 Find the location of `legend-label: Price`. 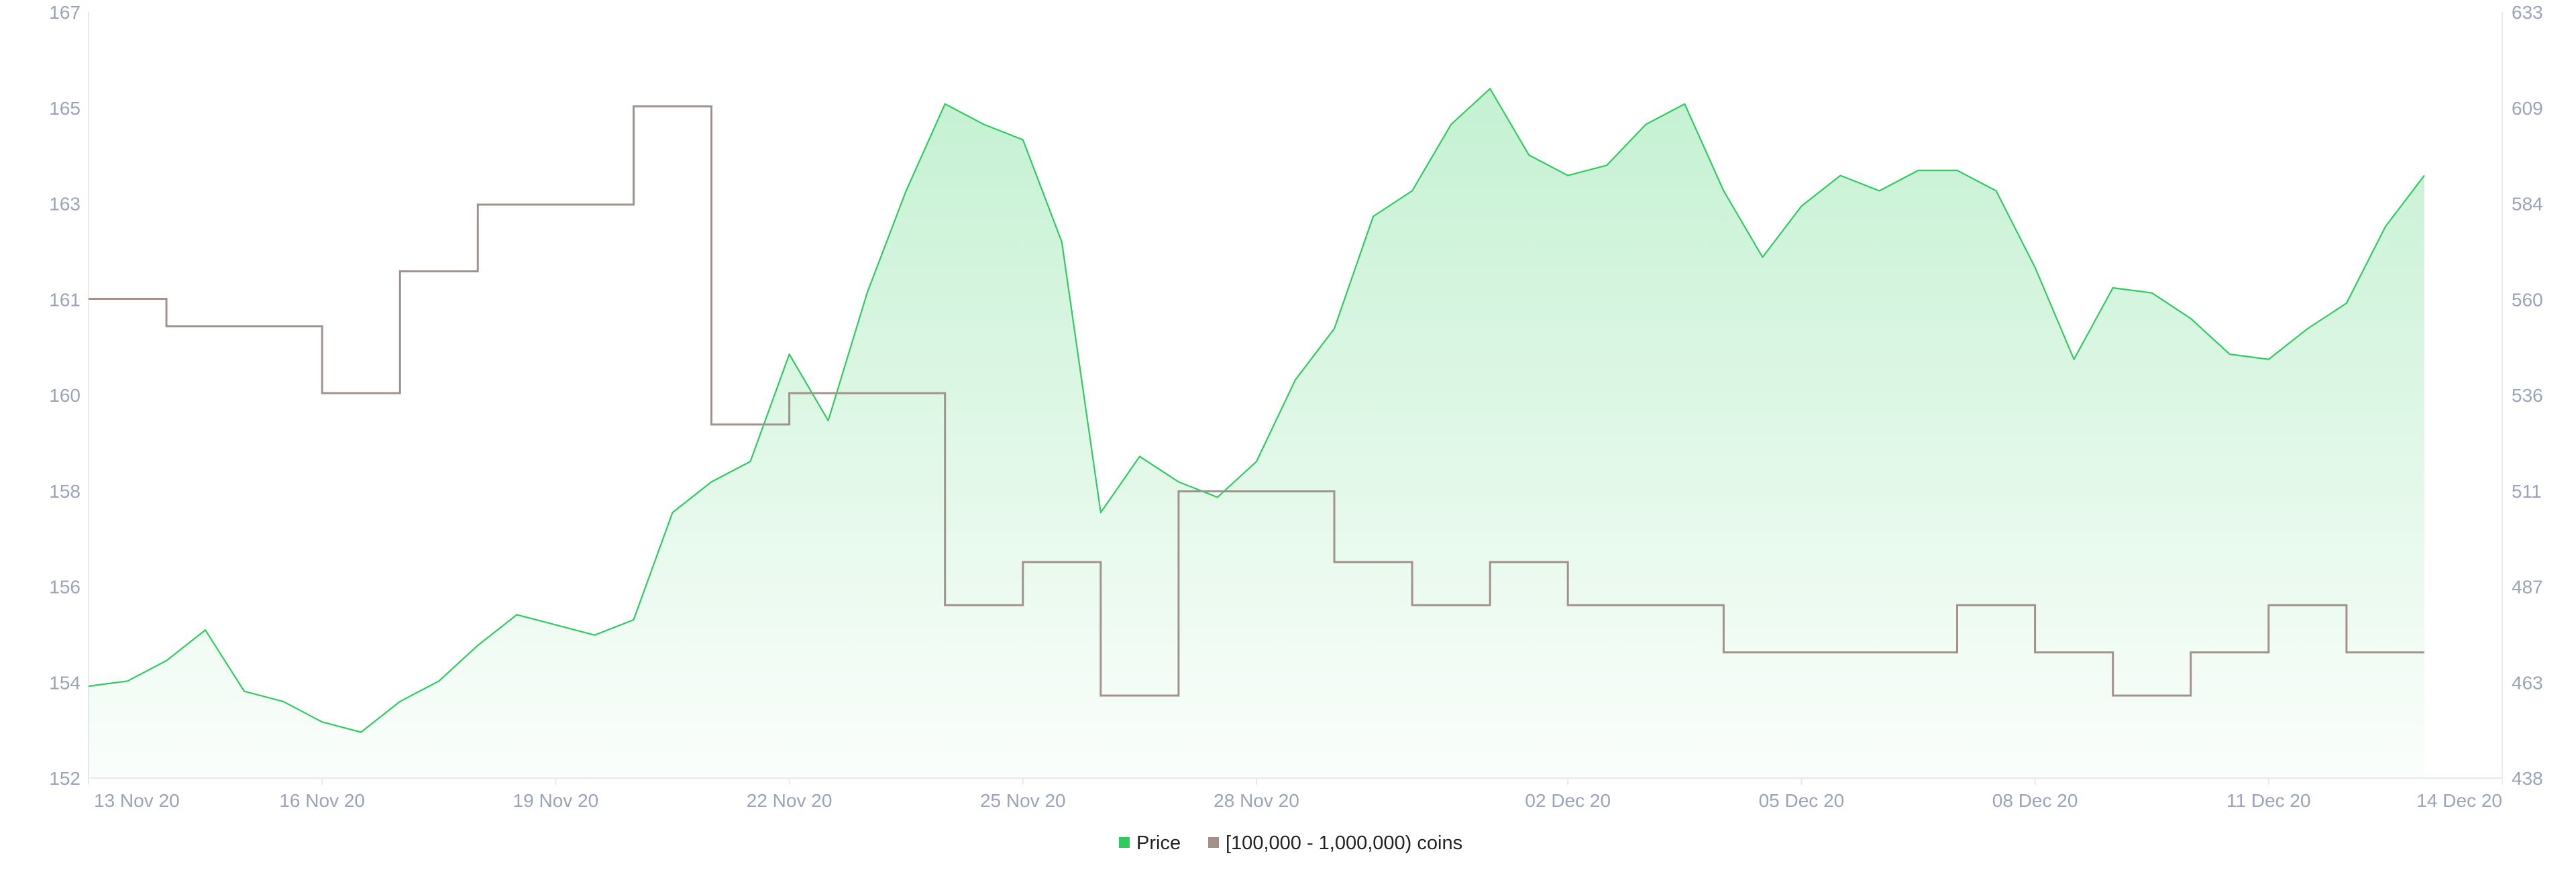

legend-label: Price is located at coordinates (1158, 843).